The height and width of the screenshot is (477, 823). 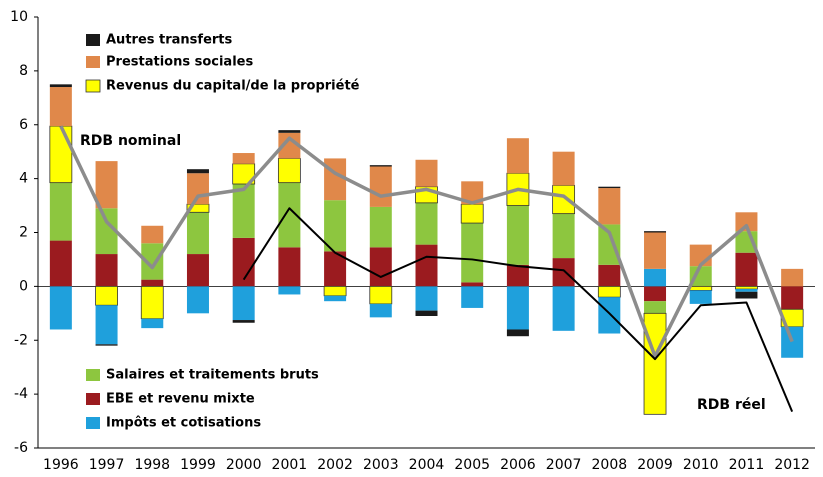 I want to click on x-tick-label: 1999, so click(x=198, y=465).